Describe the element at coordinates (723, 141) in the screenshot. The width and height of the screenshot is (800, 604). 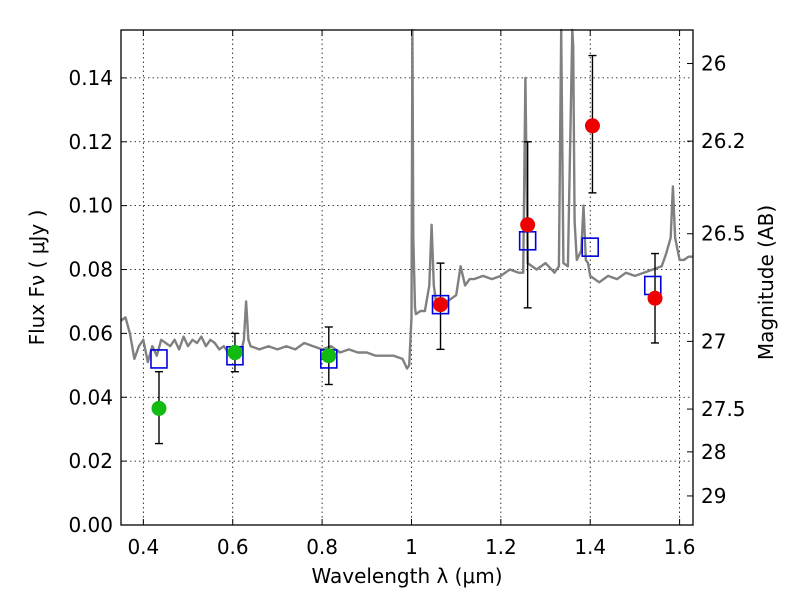
I see `y2-tick-label: 26.2` at that location.